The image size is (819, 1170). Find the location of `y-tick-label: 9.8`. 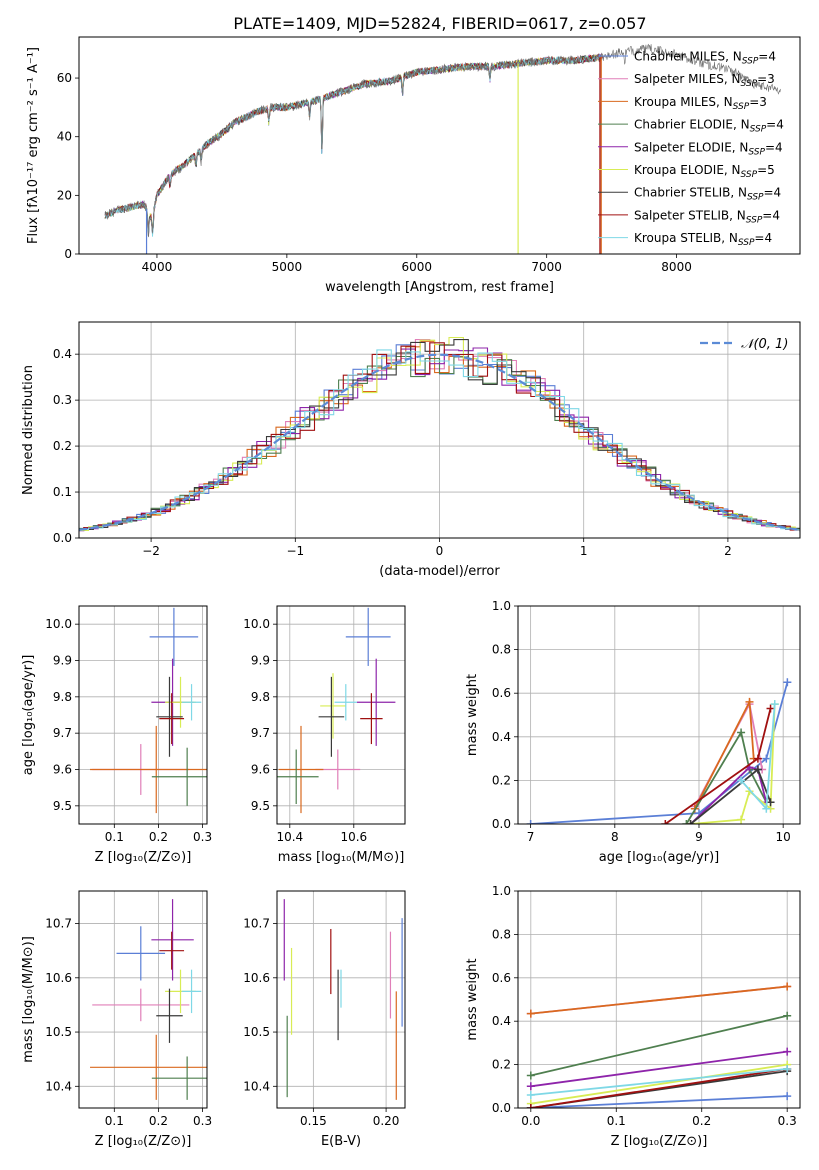

y-tick-label: 9.8 is located at coordinates (62, 697).